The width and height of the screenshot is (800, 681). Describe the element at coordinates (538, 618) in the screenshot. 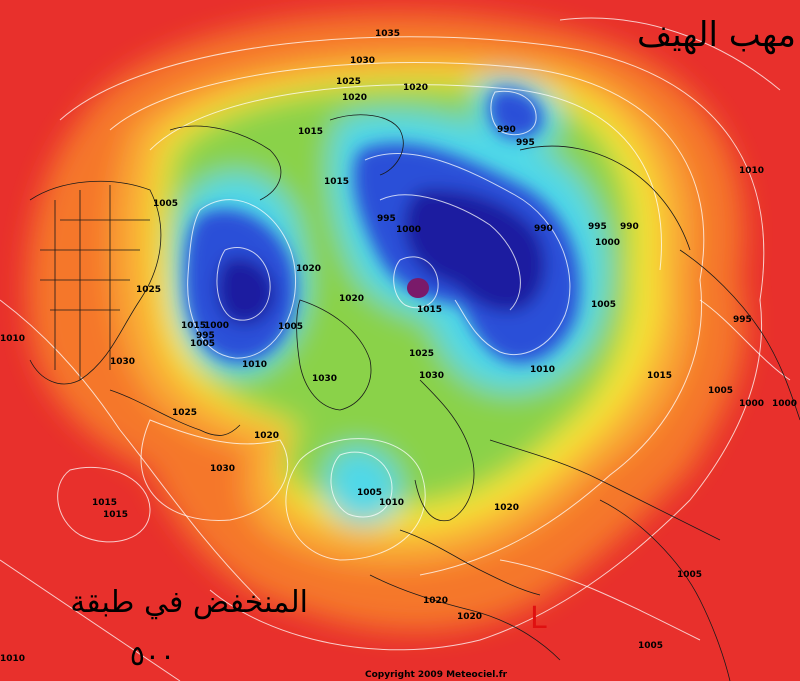

I see `low-pressure-marker: L` at that location.